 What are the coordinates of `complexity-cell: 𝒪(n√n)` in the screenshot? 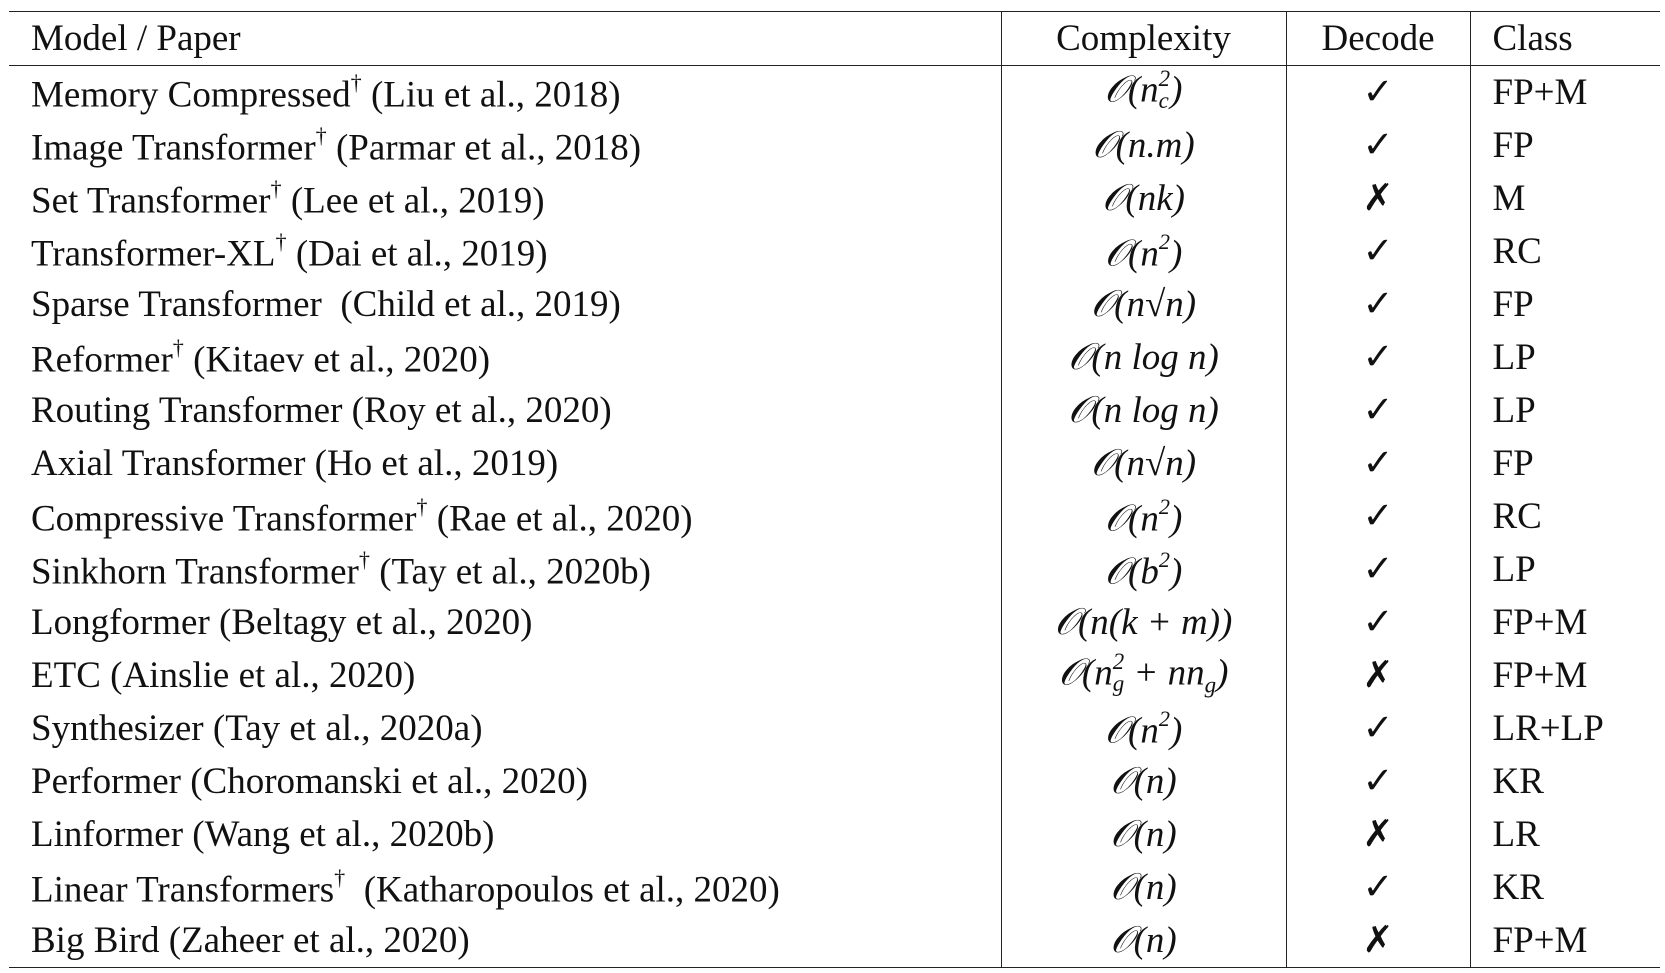 It's located at (1143, 304).